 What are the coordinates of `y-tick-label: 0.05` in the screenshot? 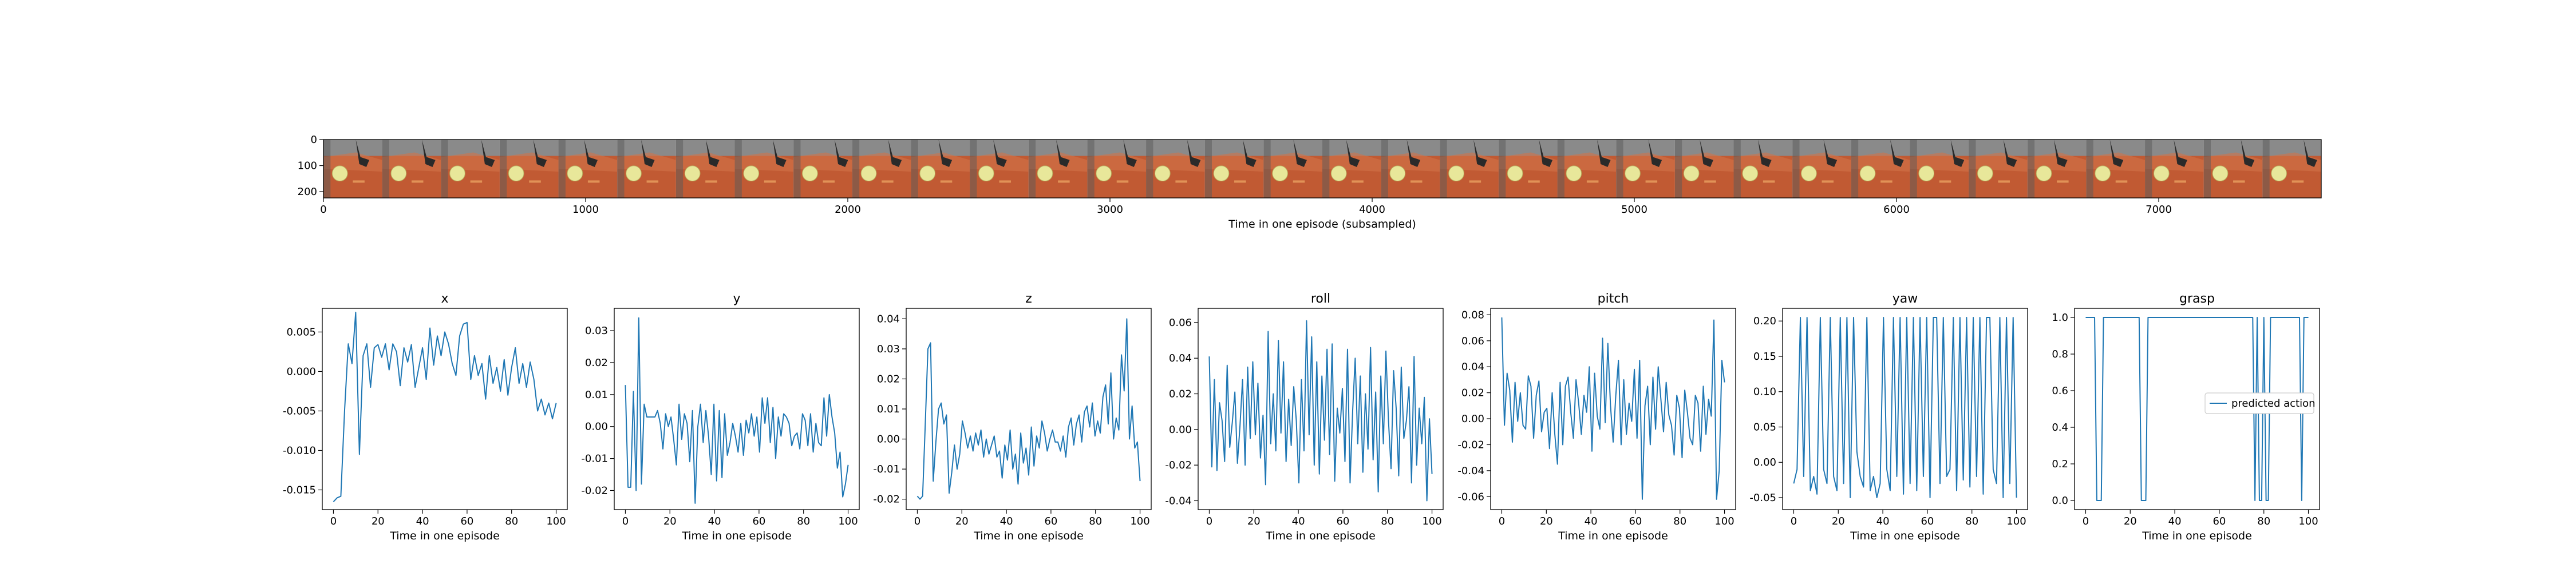 It's located at (1764, 427).